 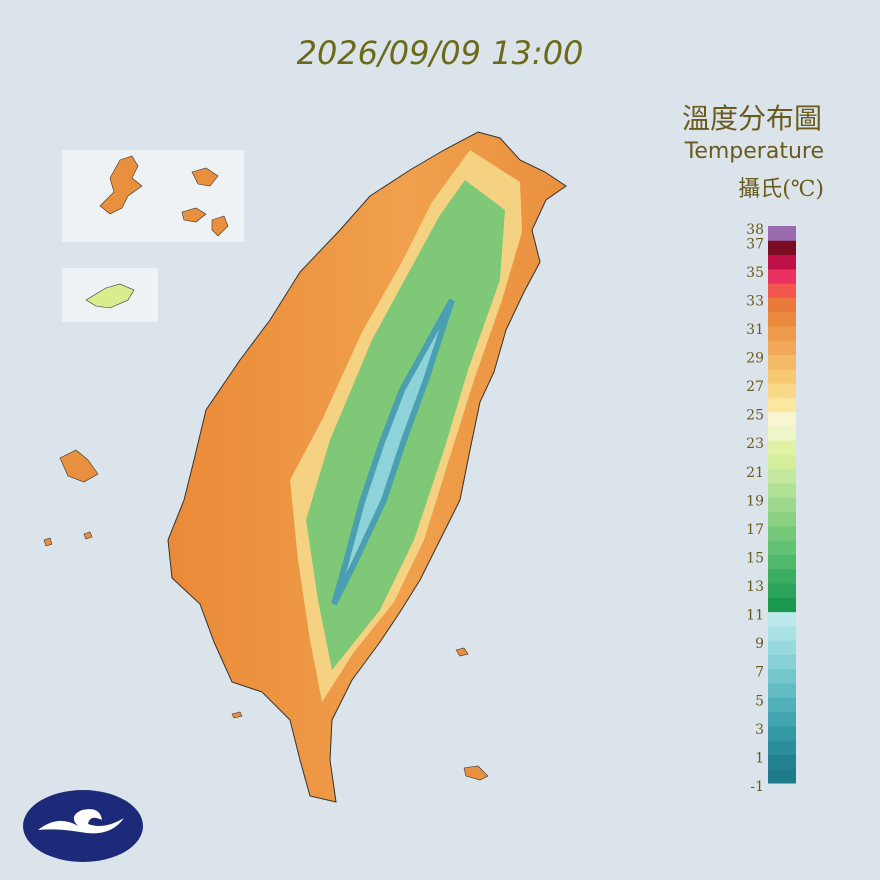 I want to click on timestamp: 2026/09/09 13:00, so click(x=440, y=53).